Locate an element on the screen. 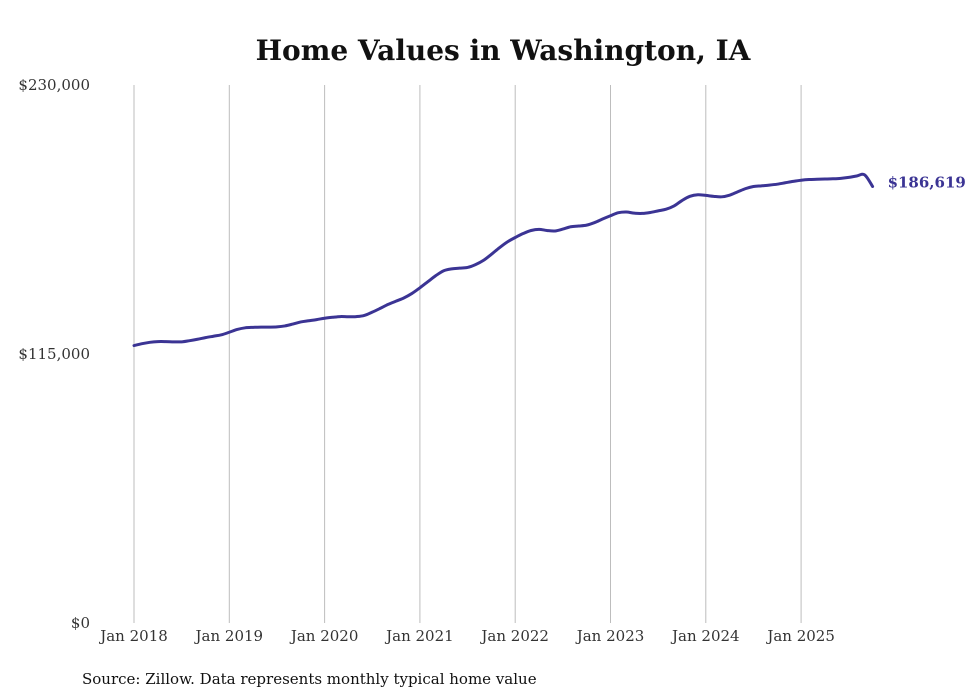 This screenshot has width=980, height=699. end-value-label: $186,619 is located at coordinates (927, 182).